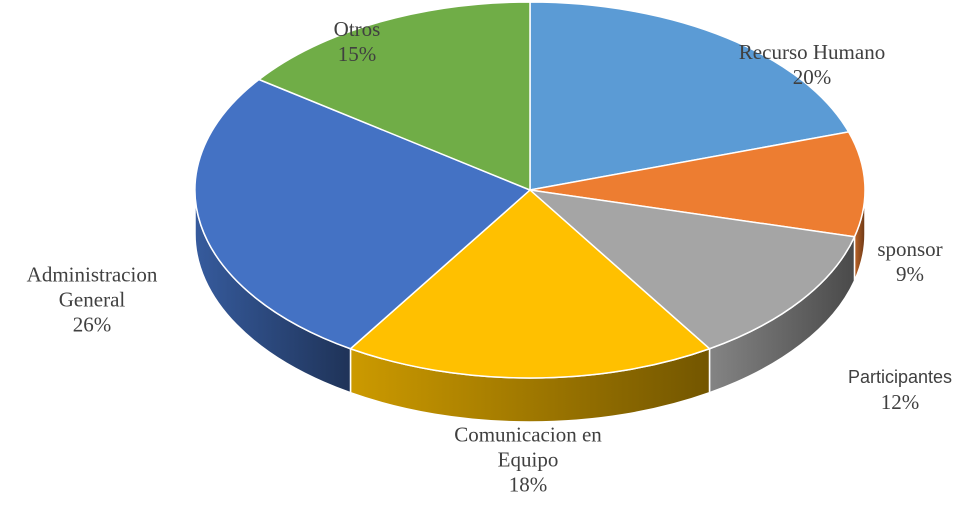 This screenshot has height=515, width=965. Describe the element at coordinates (910, 274) in the screenshot. I see `percent-label: 9%` at that location.